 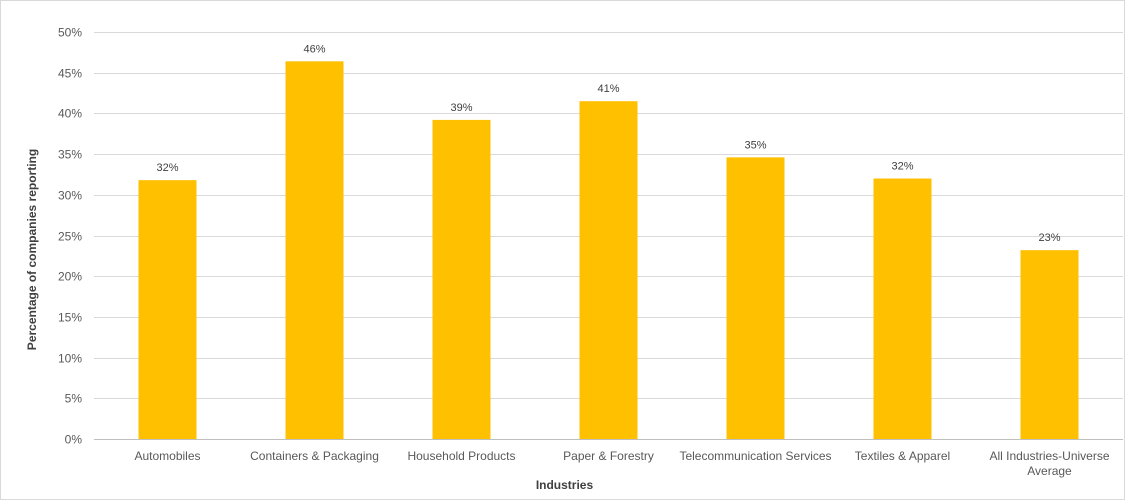 I want to click on bar-data-label: 46%, so click(x=314, y=49).